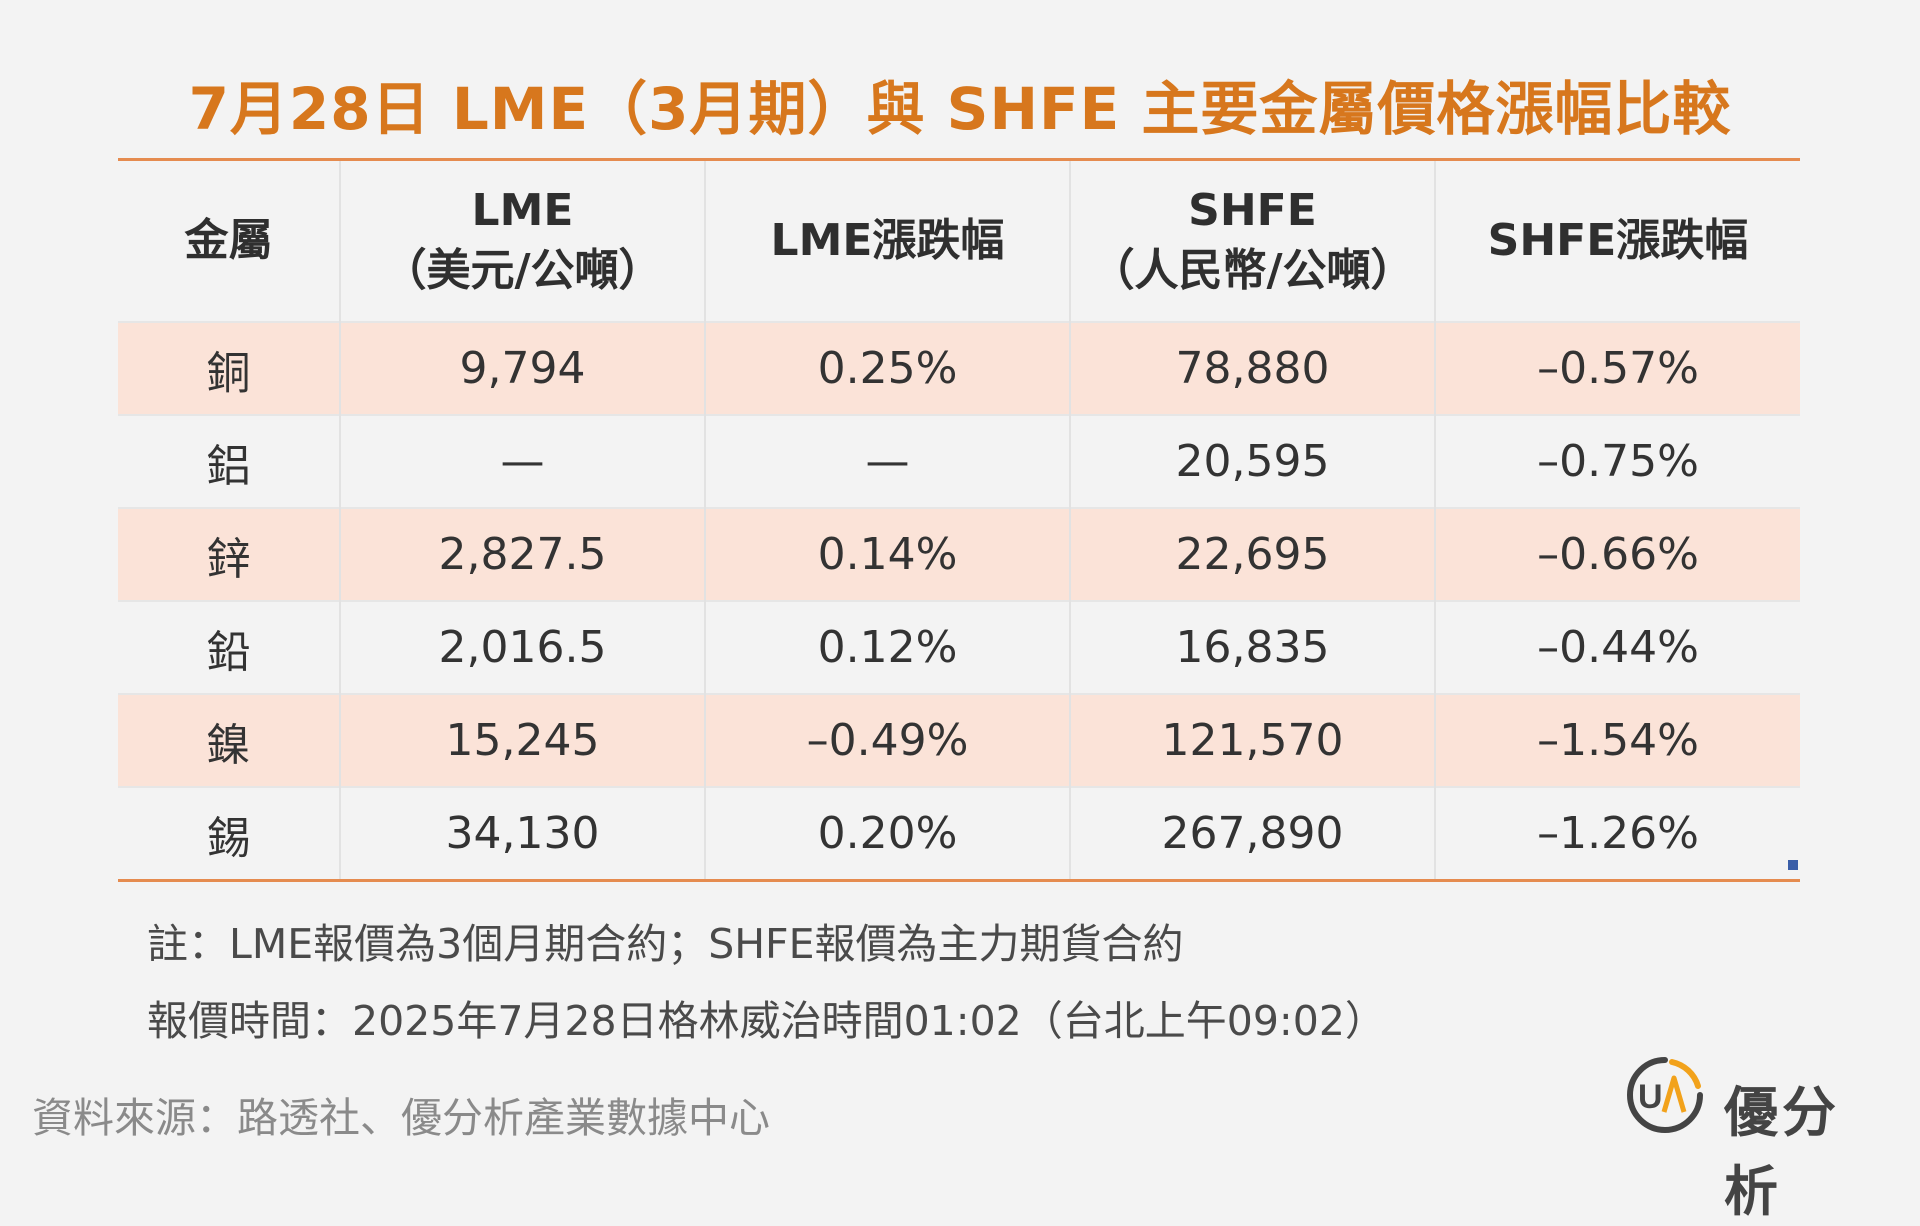 Image resolution: width=1920 pixels, height=1226 pixels. I want to click on metal-cell: 鋅, so click(229, 554).